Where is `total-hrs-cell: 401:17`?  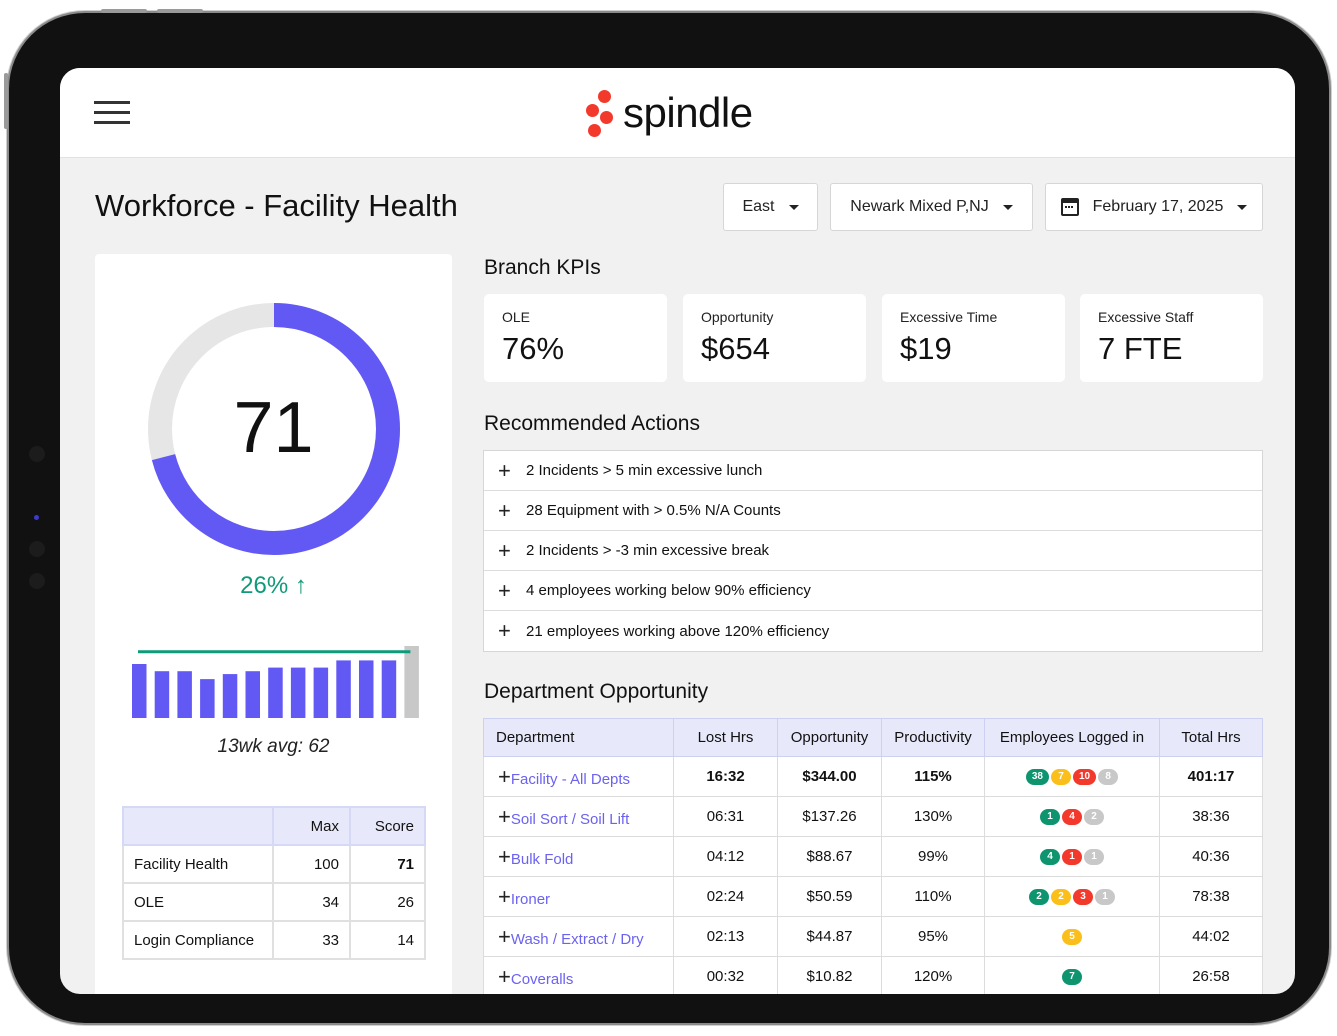 total-hrs-cell: 401:17 is located at coordinates (1211, 776).